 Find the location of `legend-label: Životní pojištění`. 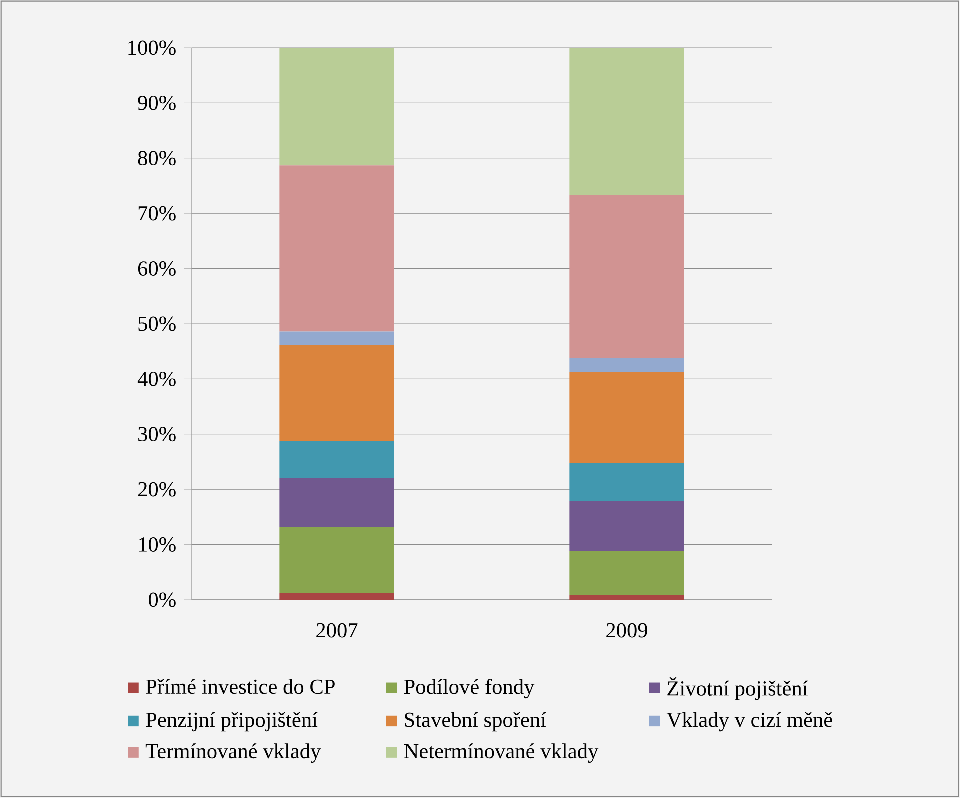

legend-label: Životní pojištění is located at coordinates (738, 688).